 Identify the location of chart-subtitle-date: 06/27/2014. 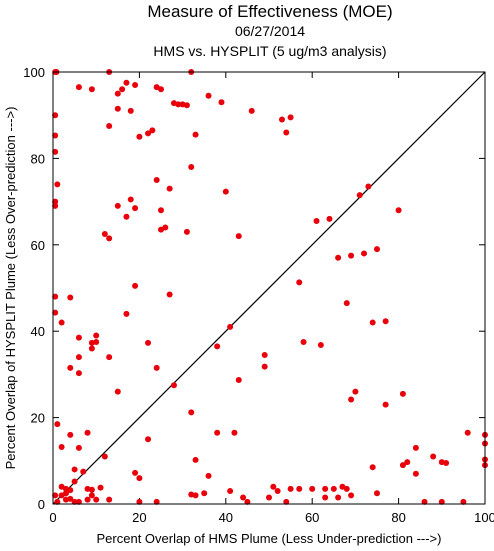
(270, 31).